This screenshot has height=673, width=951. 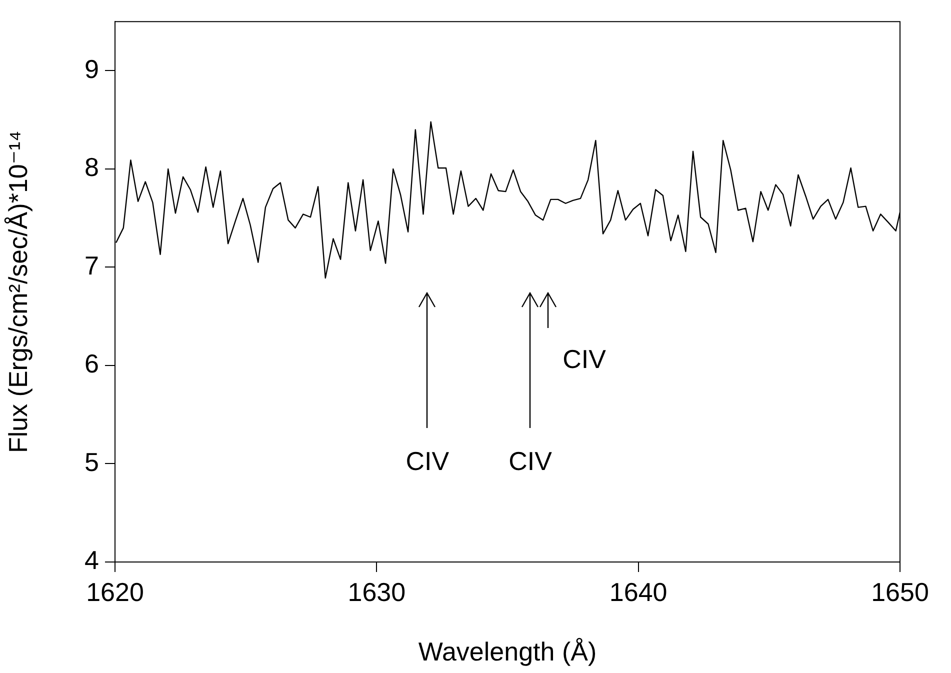 I want to click on y-tick-label: 6, so click(x=91, y=363).